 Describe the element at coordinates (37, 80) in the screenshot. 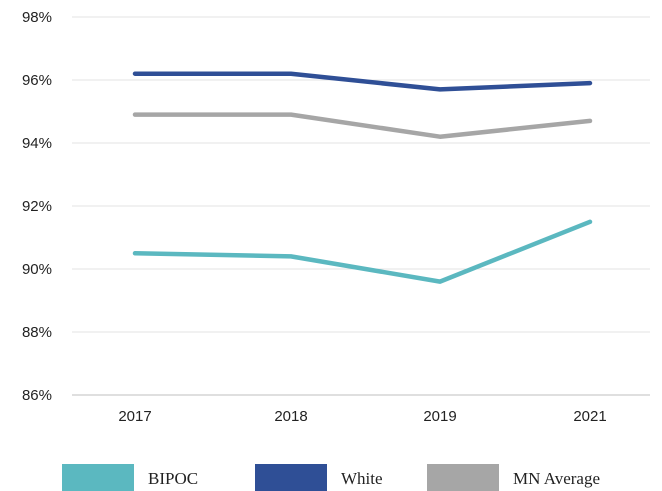

I see `y-tick-label: 96%` at that location.